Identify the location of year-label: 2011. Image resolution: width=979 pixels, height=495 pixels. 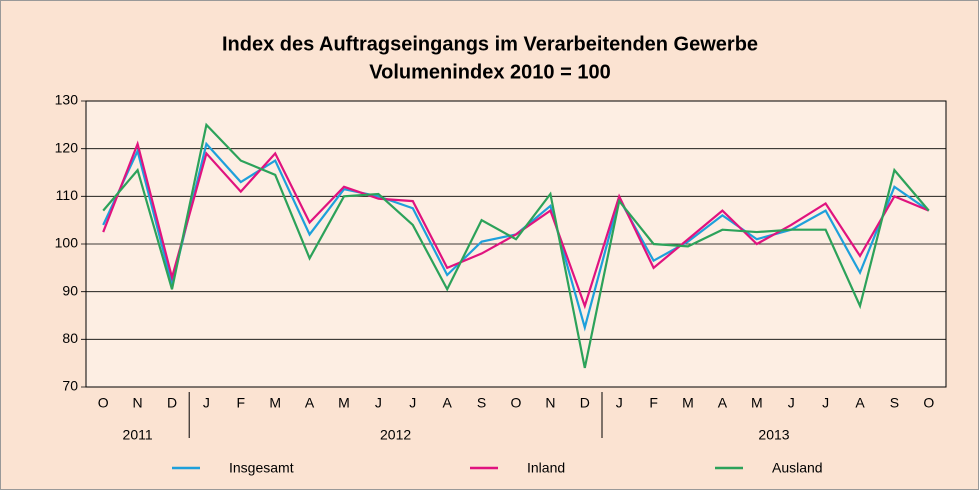
(138, 435).